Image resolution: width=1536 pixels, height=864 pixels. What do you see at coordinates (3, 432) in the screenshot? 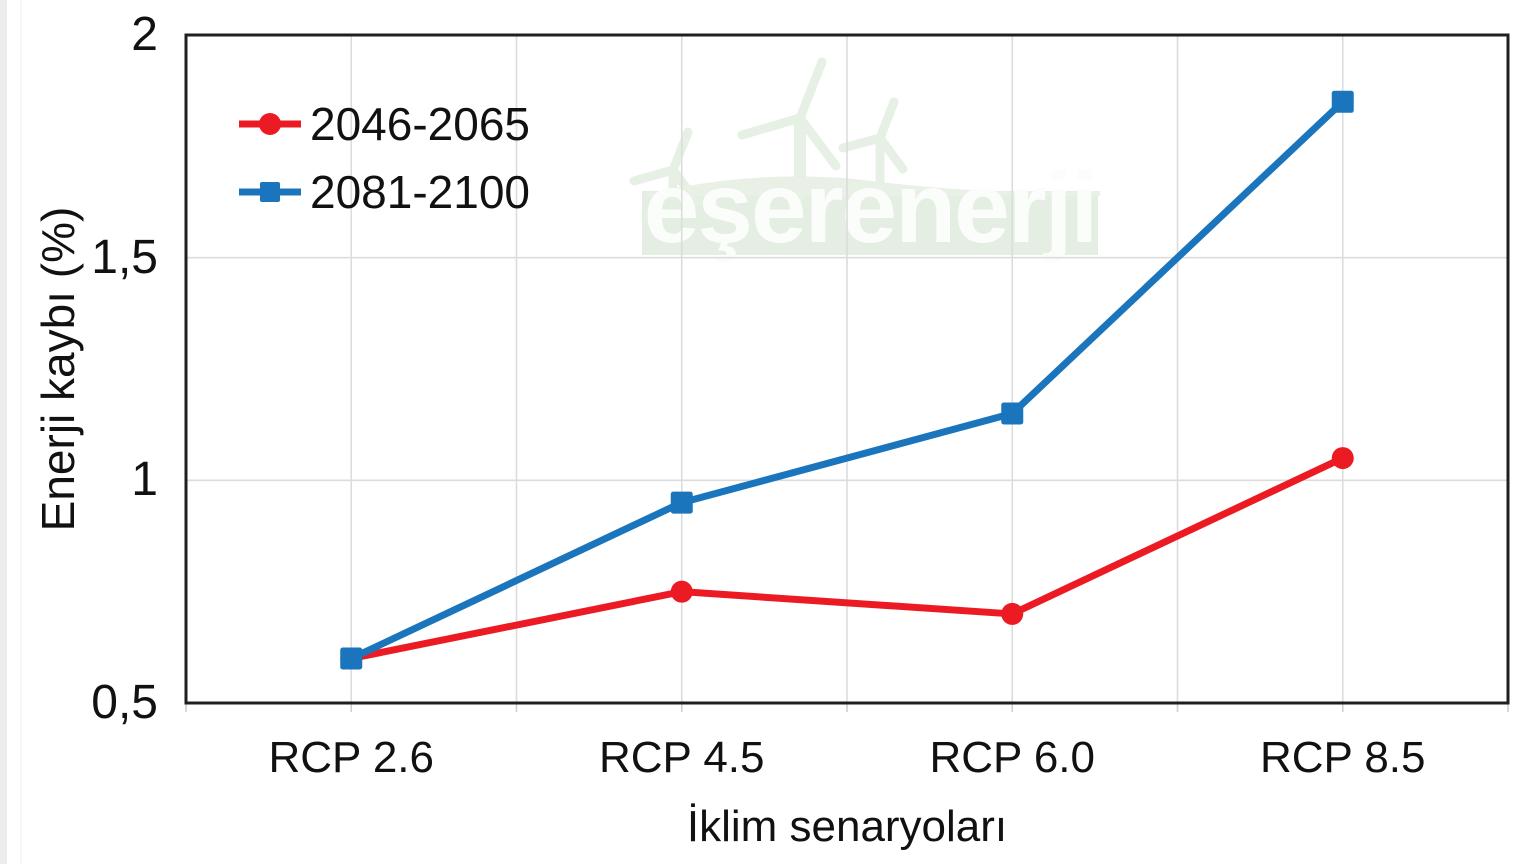
I see `left-edge-strip` at bounding box center [3, 432].